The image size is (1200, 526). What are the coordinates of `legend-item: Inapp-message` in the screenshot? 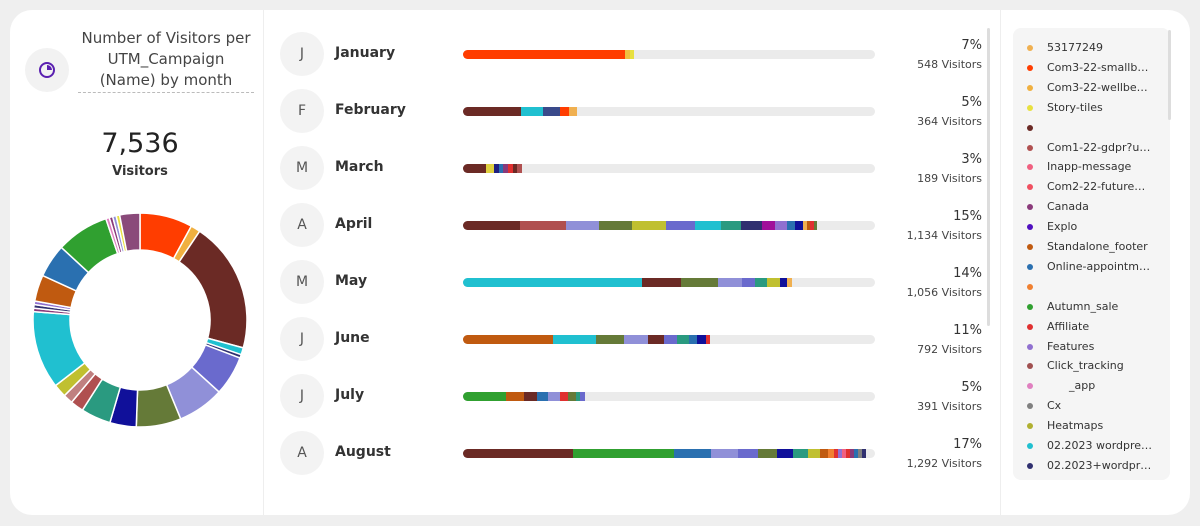 It's located at (1079, 167).